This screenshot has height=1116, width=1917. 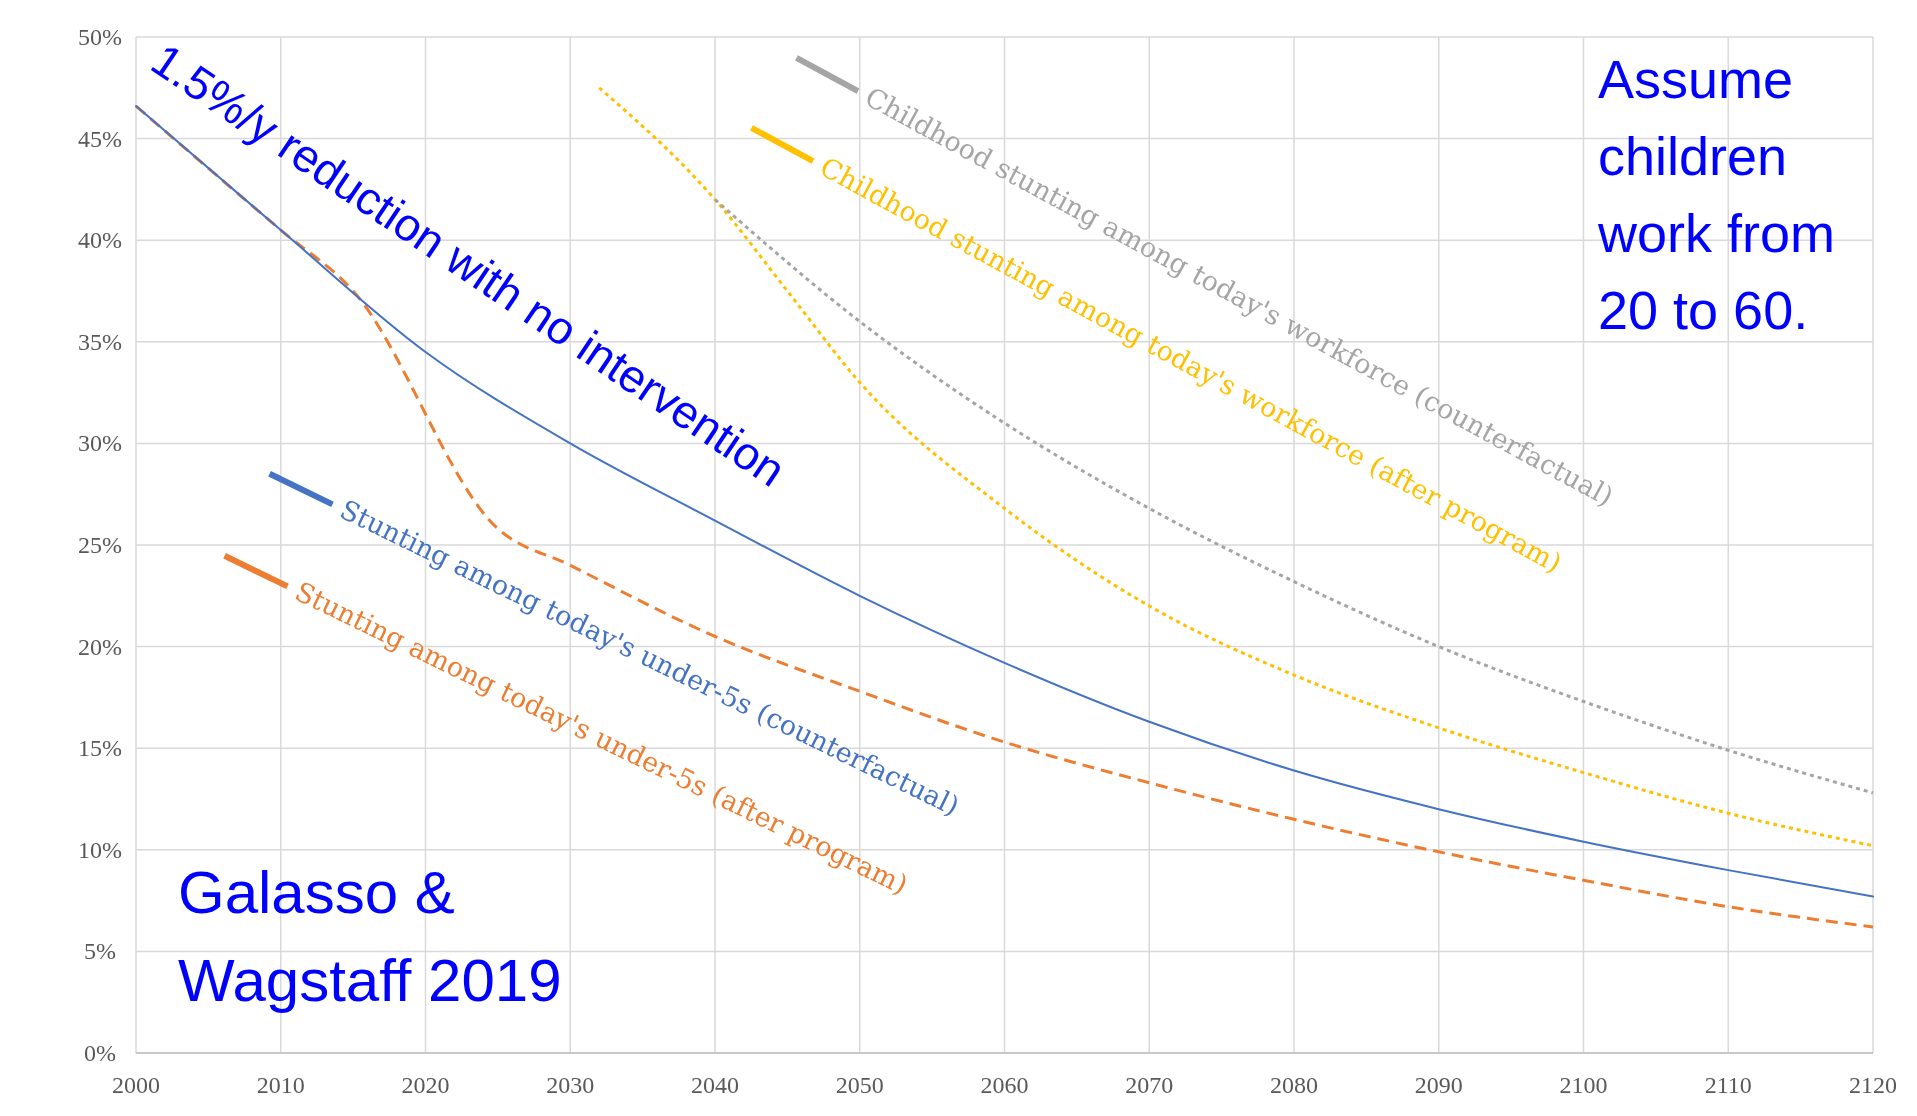 What do you see at coordinates (1716, 194) in the screenshot?
I see `annotation: Assume children work from 20 to 60.` at bounding box center [1716, 194].